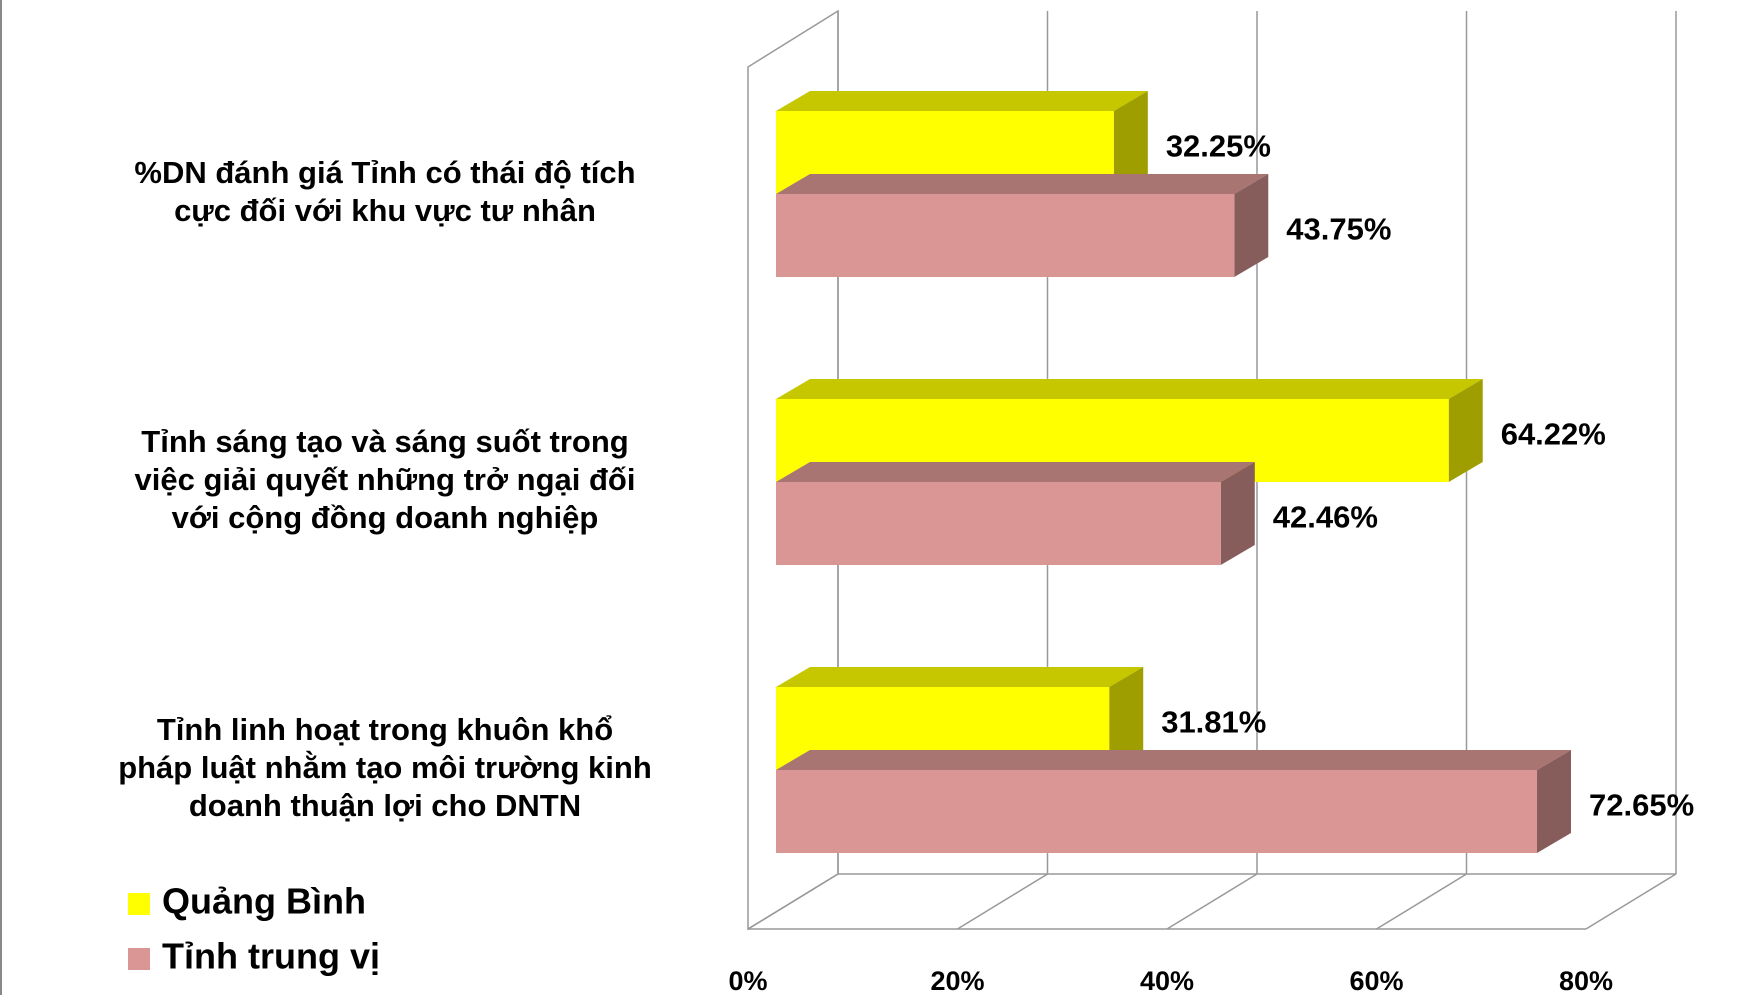 Image resolution: width=1746 pixels, height=995 pixels. What do you see at coordinates (1586, 980) in the screenshot?
I see `x-tick-label: 80%` at bounding box center [1586, 980].